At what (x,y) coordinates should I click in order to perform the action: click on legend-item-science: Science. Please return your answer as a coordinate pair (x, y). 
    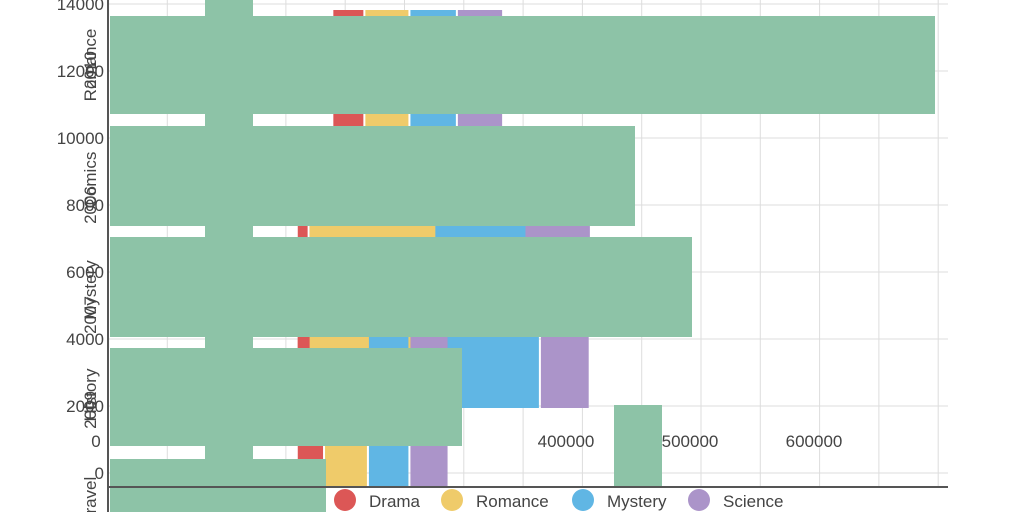
    Looking at the image, I should click on (735, 500).